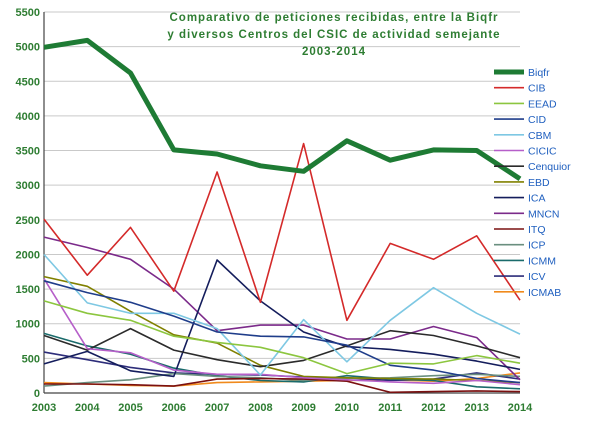 The height and width of the screenshot is (423, 600). I want to click on y-tick-label: 4500, so click(28, 82).